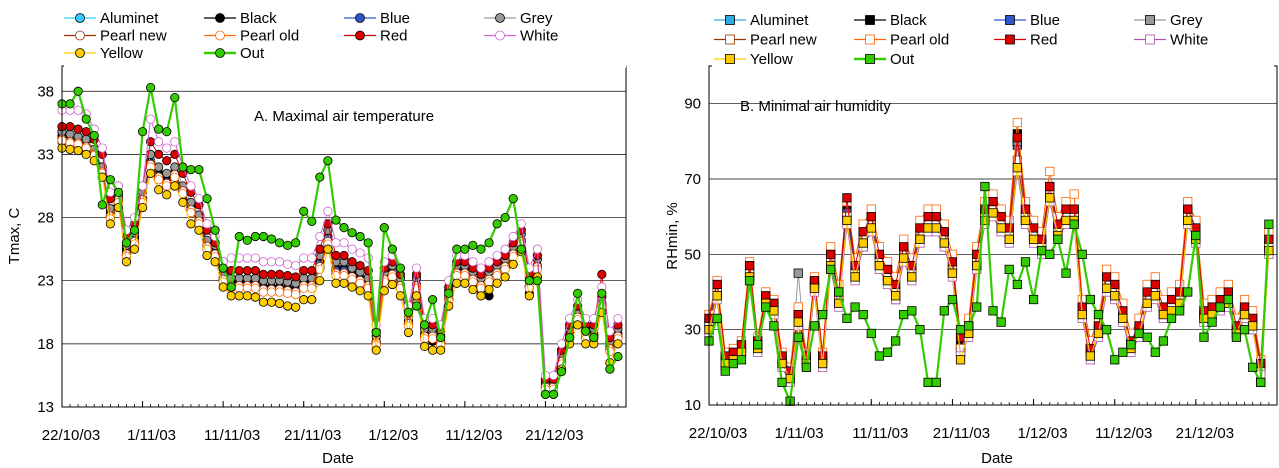 The width and height of the screenshot is (1279, 468). Describe the element at coordinates (692, 330) in the screenshot. I see `y-tick-label: 30` at that location.